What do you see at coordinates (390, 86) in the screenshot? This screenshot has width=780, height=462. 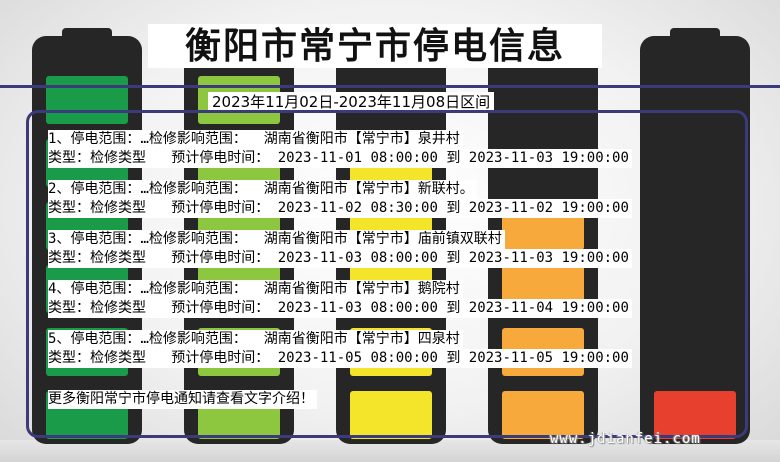 I see `divider-line` at bounding box center [390, 86].